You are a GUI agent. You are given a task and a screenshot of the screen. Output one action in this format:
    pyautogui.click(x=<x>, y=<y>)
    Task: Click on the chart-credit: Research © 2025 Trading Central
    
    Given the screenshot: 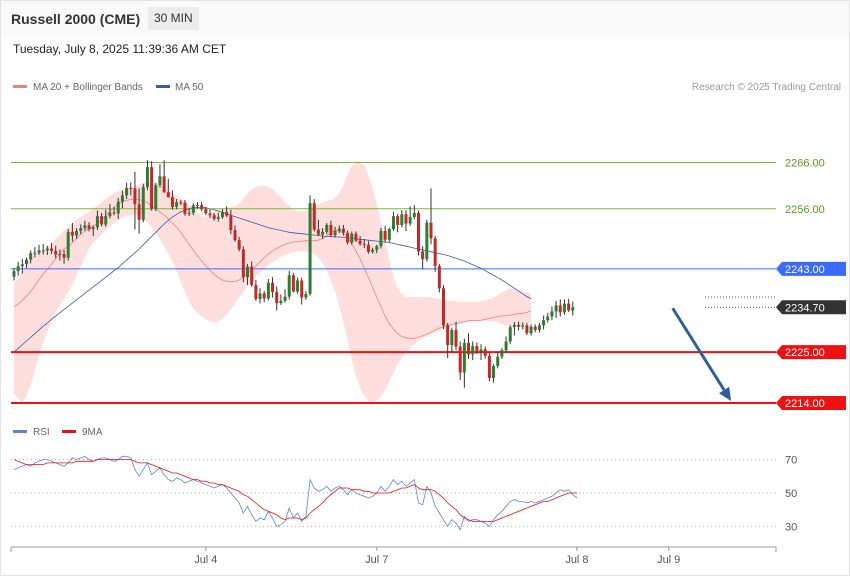 What is the action you would take?
    pyautogui.click(x=766, y=87)
    